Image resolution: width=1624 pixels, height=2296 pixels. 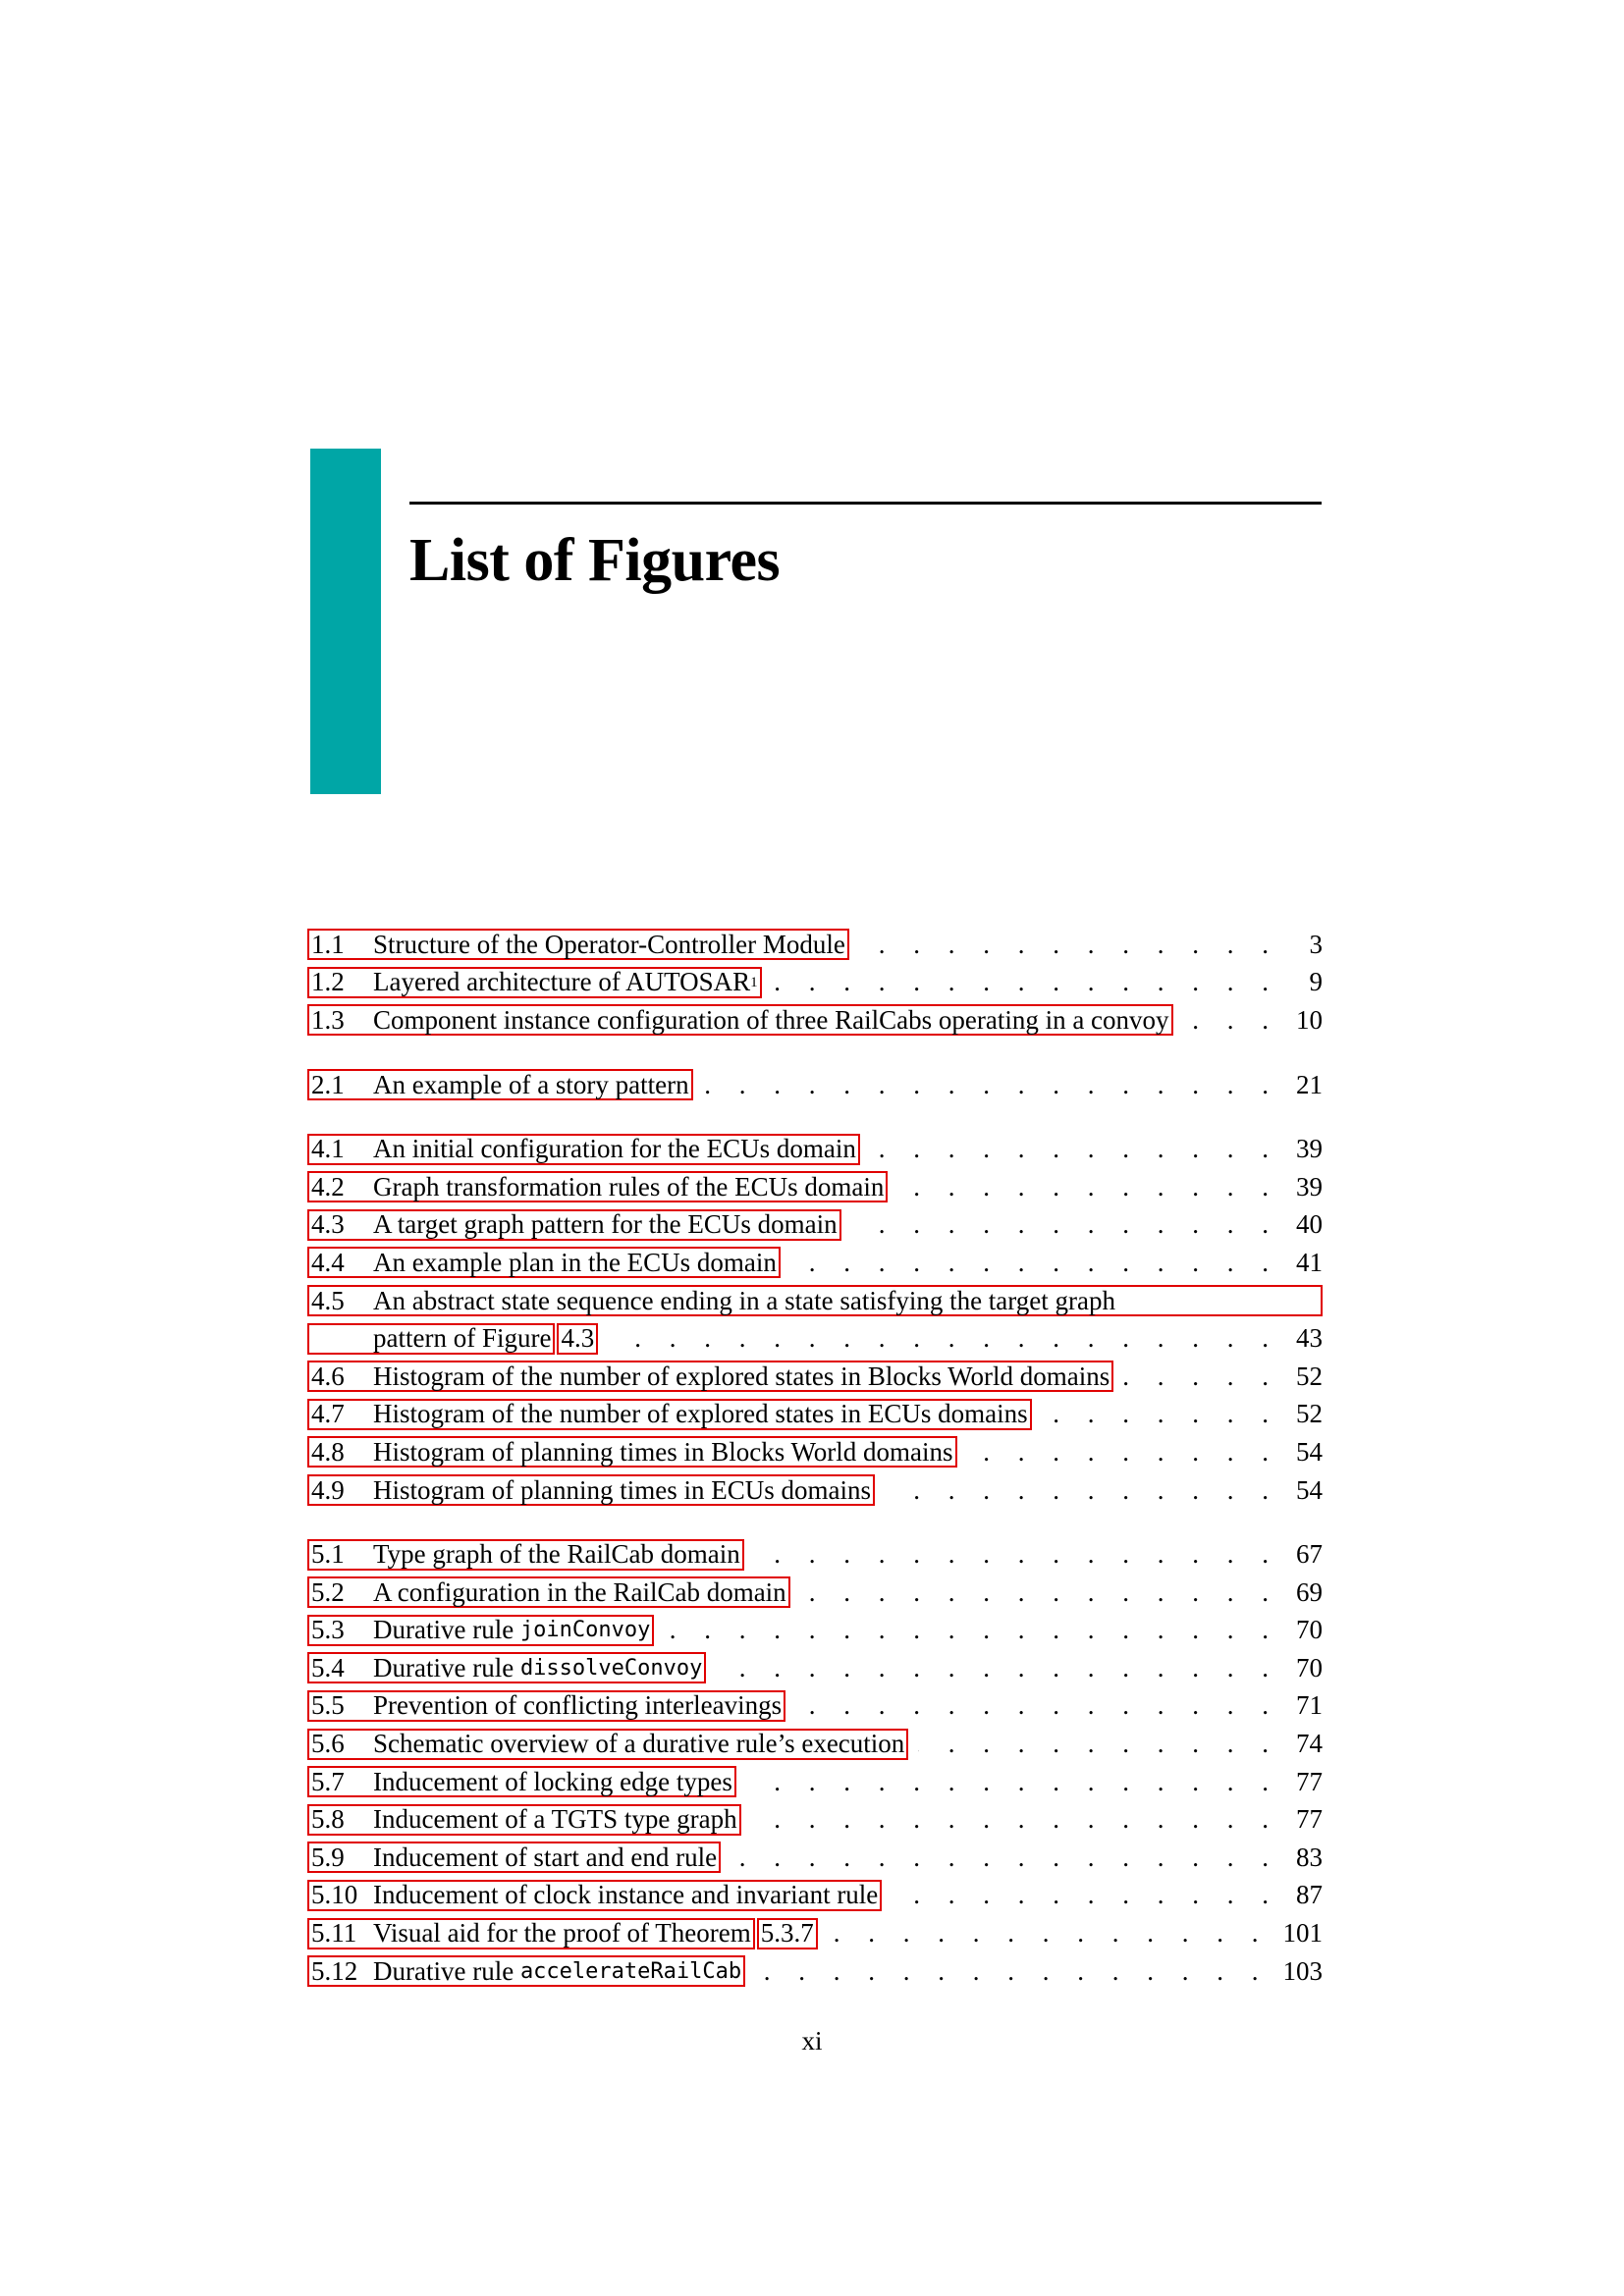 What do you see at coordinates (1309, 1744) in the screenshot?
I see `page-number: 74` at bounding box center [1309, 1744].